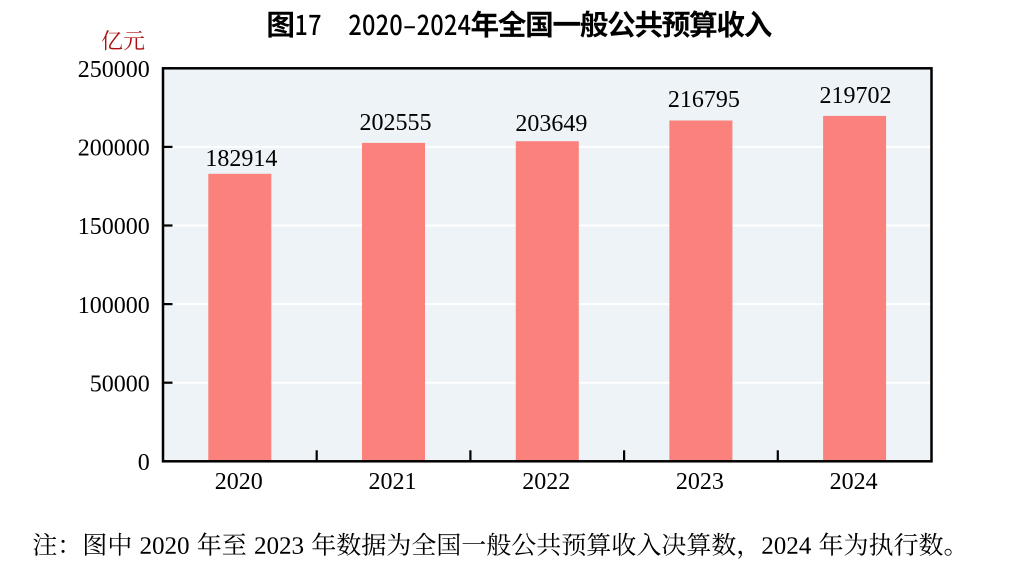  I want to click on svg-text: 200000, so click(114, 149).